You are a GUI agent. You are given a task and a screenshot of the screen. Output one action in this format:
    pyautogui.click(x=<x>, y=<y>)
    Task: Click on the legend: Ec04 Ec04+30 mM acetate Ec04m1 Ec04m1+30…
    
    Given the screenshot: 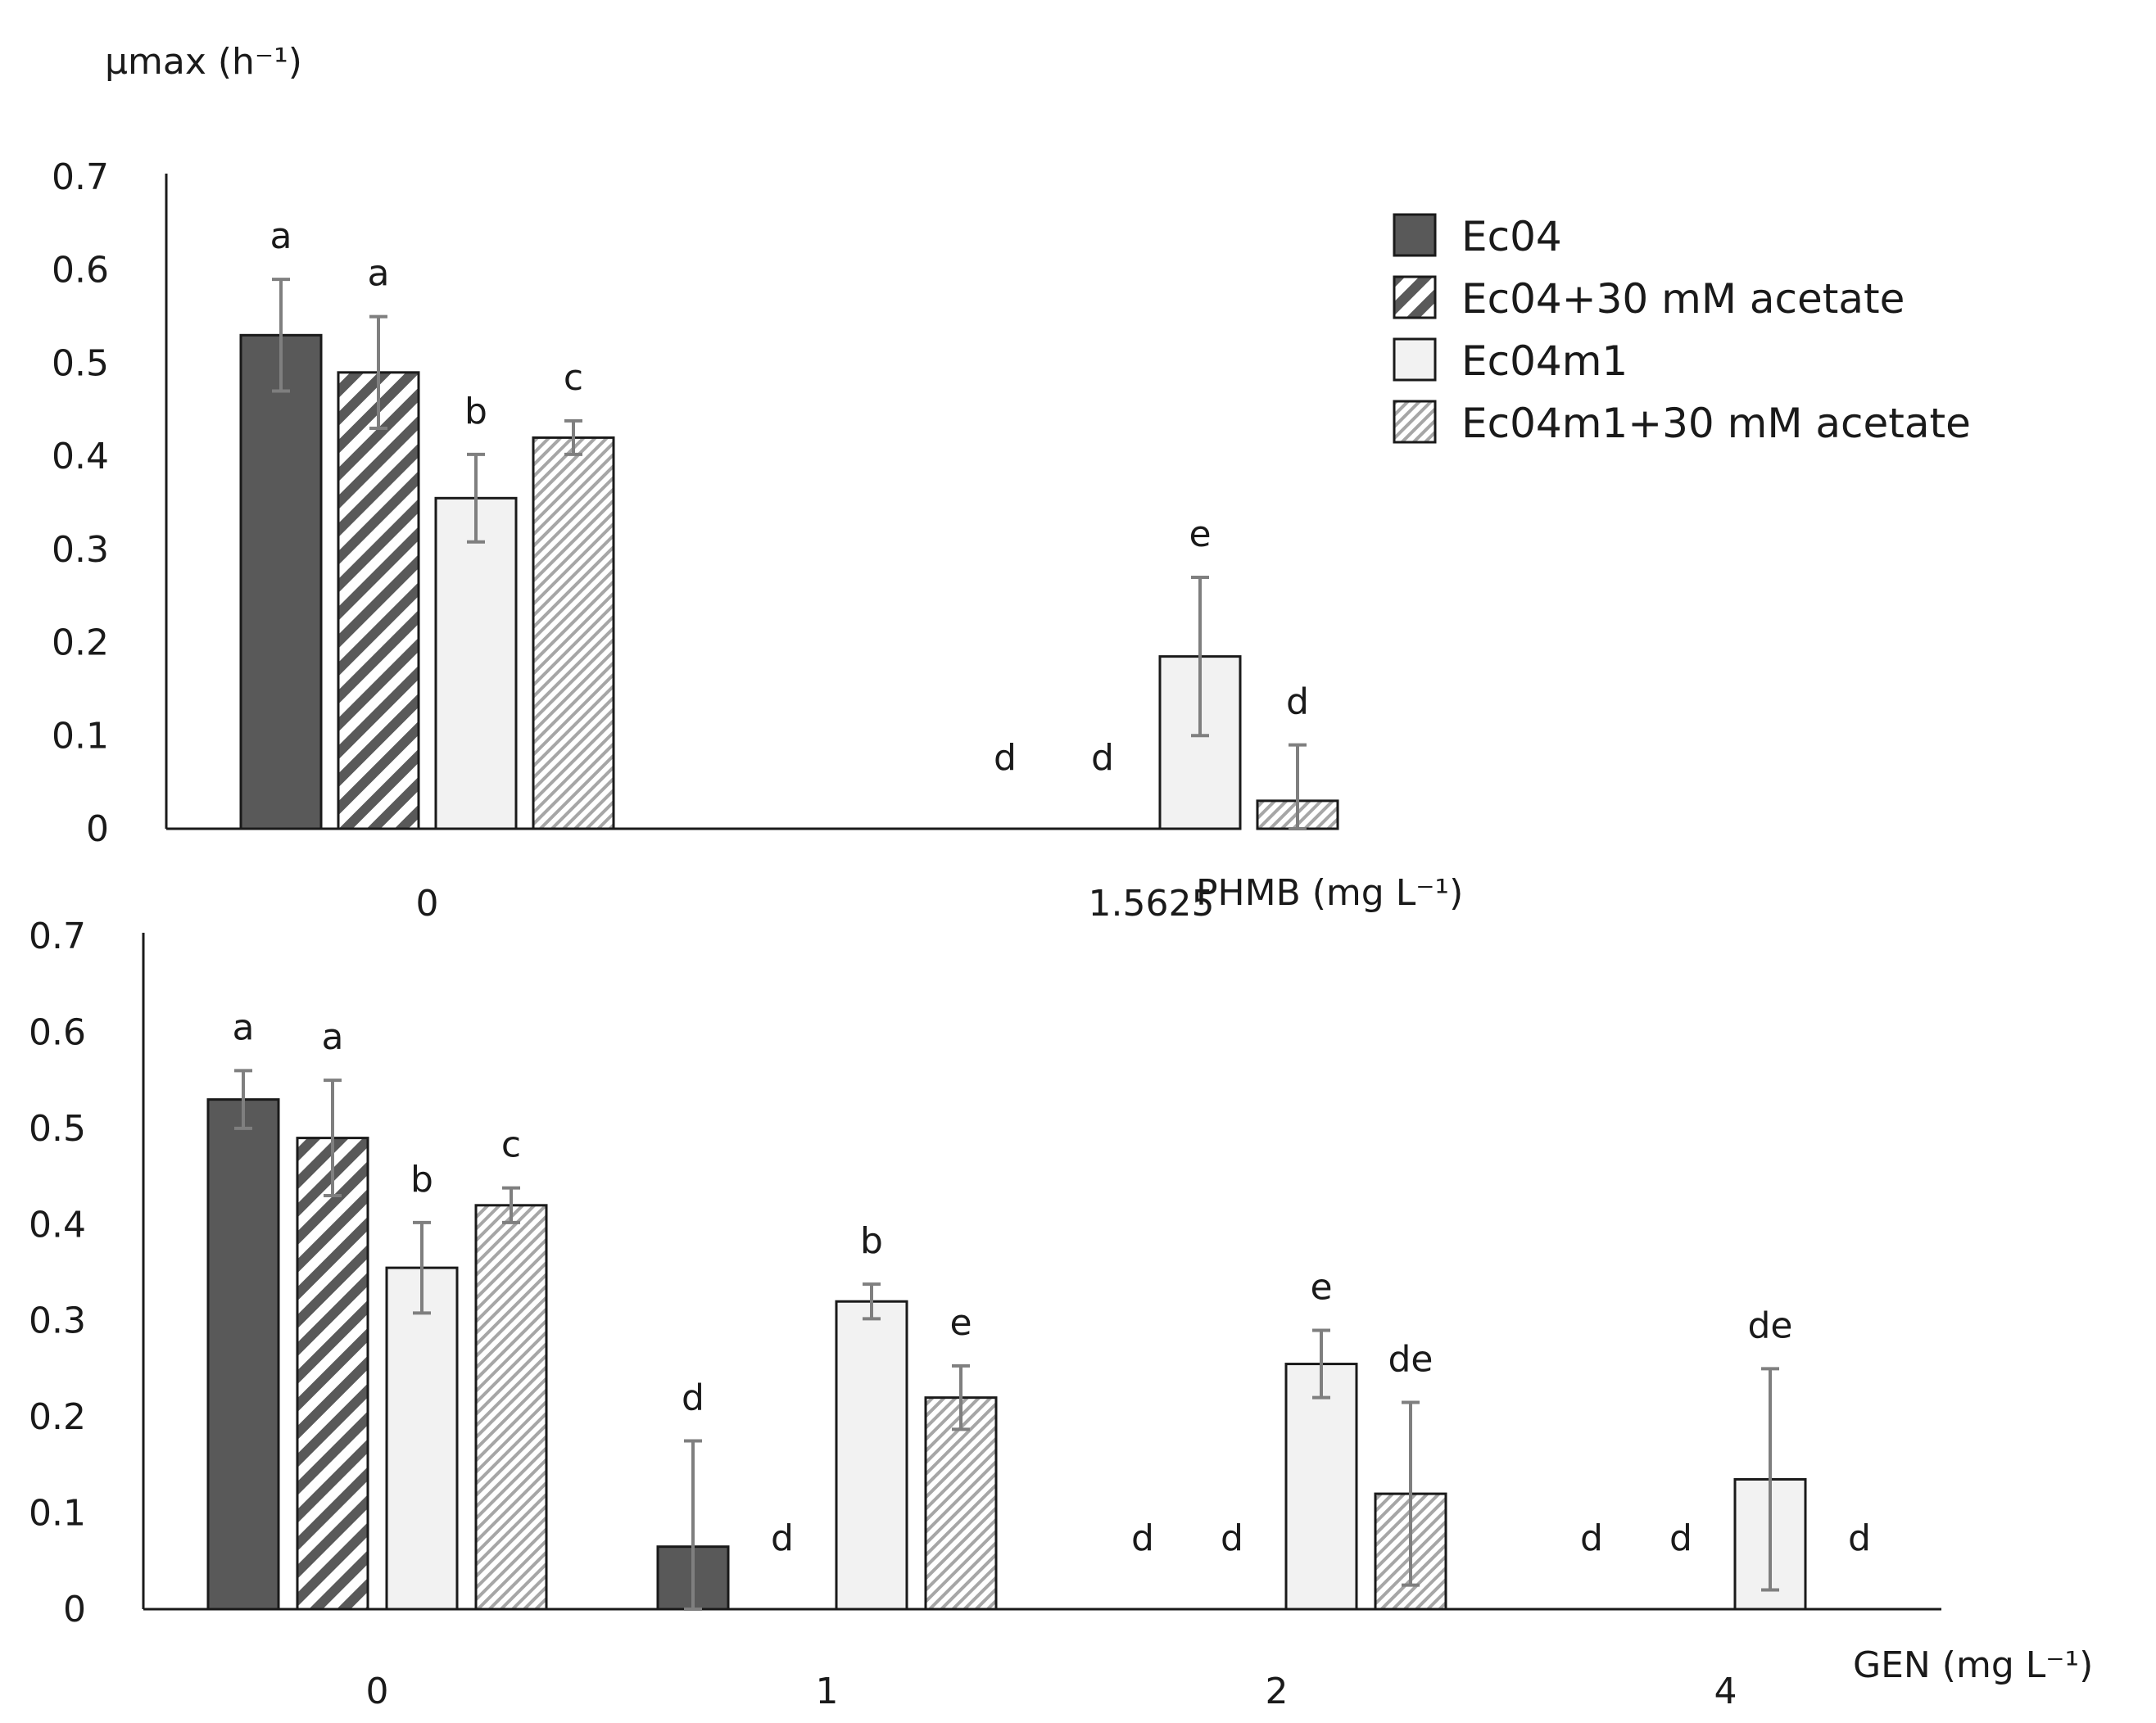 What is the action you would take?
    pyautogui.click(x=1682, y=330)
    